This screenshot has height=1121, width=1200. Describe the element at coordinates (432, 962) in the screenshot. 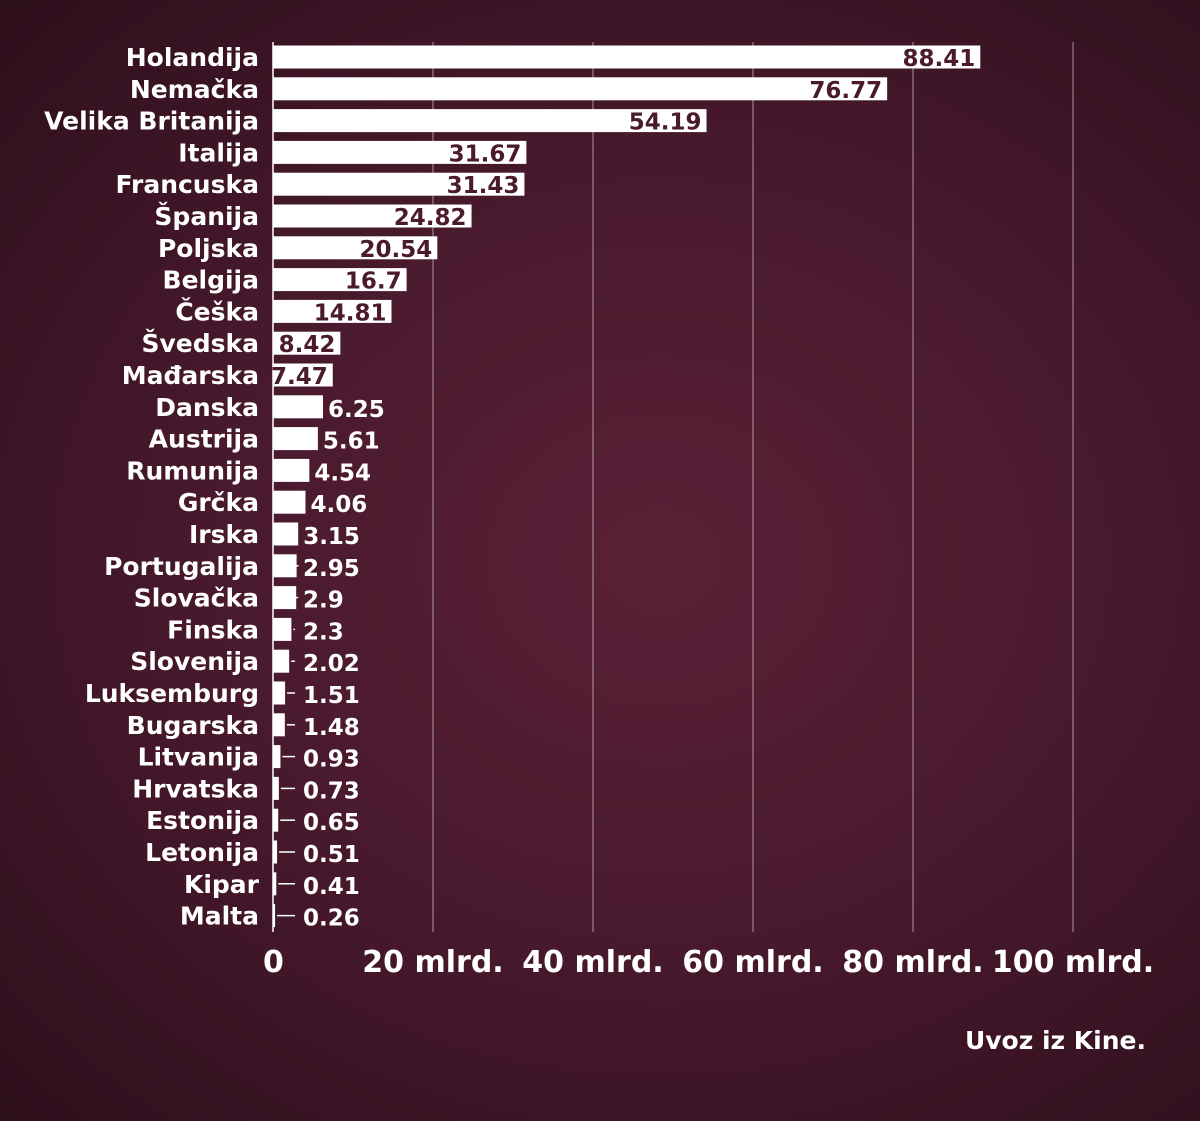

I see `x-tick-label-20: 20 mlrd.` at that location.